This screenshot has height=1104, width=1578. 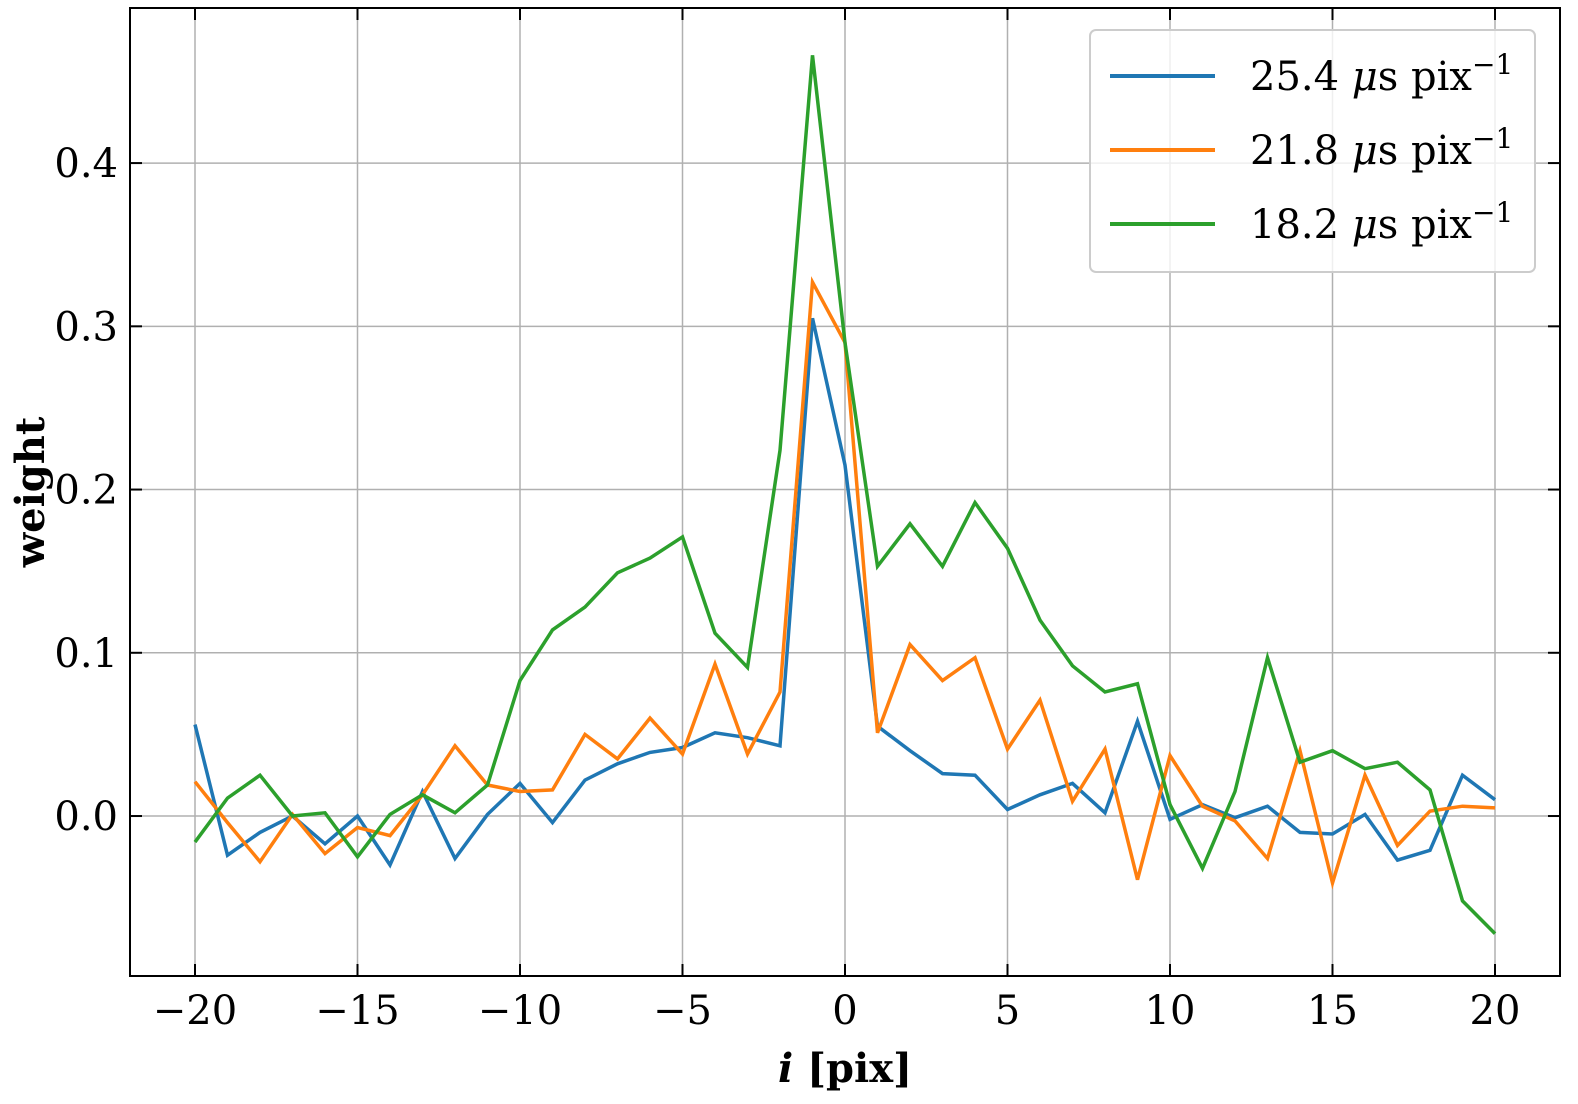 I want to click on x-tick-label: 0, so click(x=844, y=1011).